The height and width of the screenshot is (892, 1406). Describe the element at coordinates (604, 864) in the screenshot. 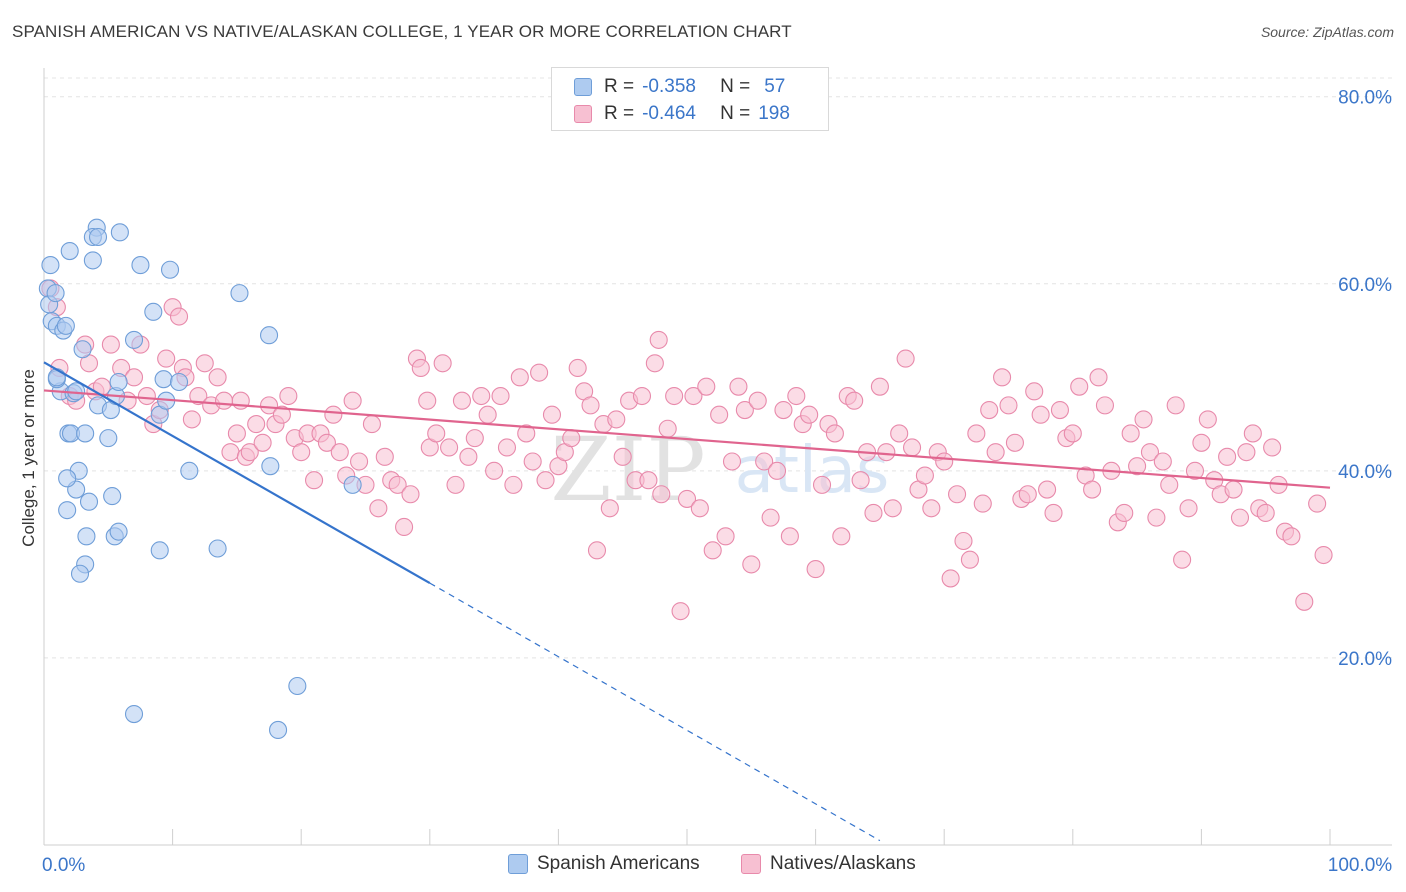

I see `legend-item-spanish-americans: Spanish Americans` at that location.